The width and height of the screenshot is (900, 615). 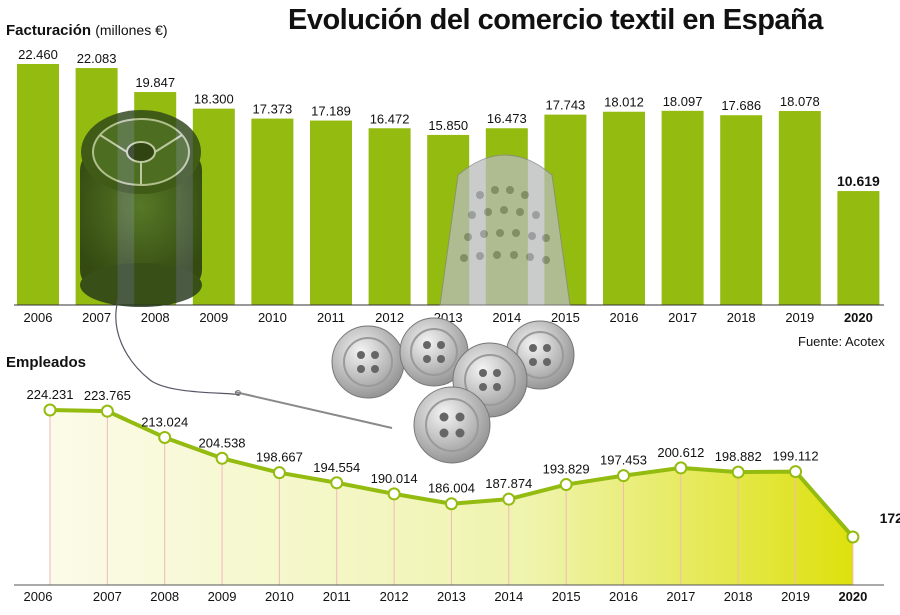 I want to click on point-value-label: 224.231, so click(x=50, y=394).